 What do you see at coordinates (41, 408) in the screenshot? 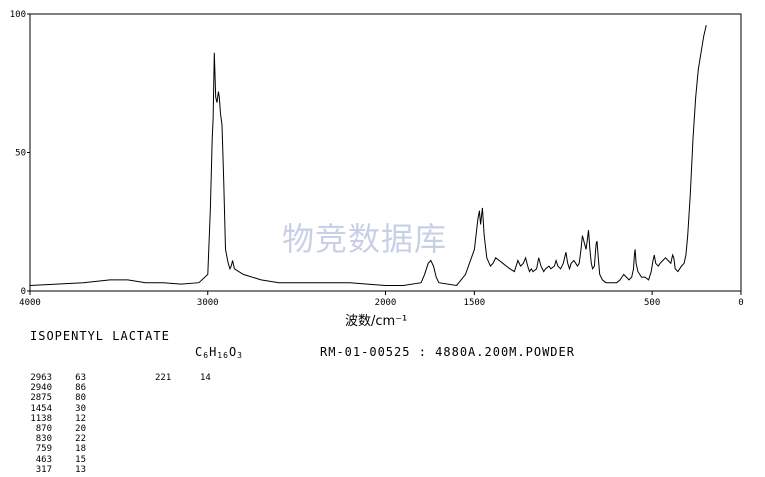
I see `peak-wavenumber: 1454` at bounding box center [41, 408].